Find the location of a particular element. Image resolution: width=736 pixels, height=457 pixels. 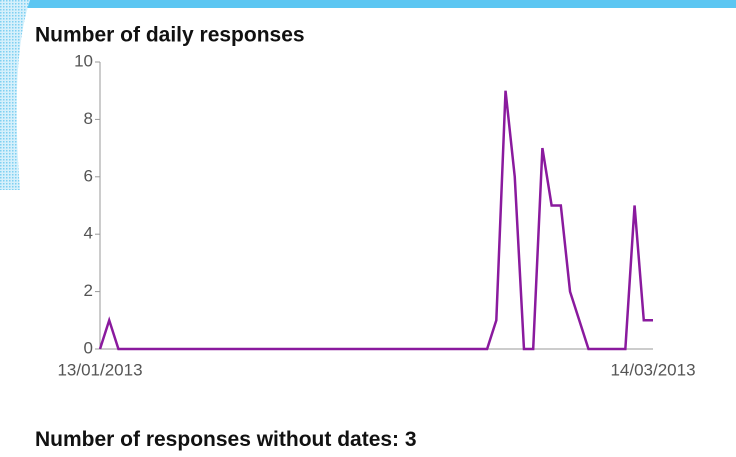

y-tick-label: 6 is located at coordinates (88, 175).